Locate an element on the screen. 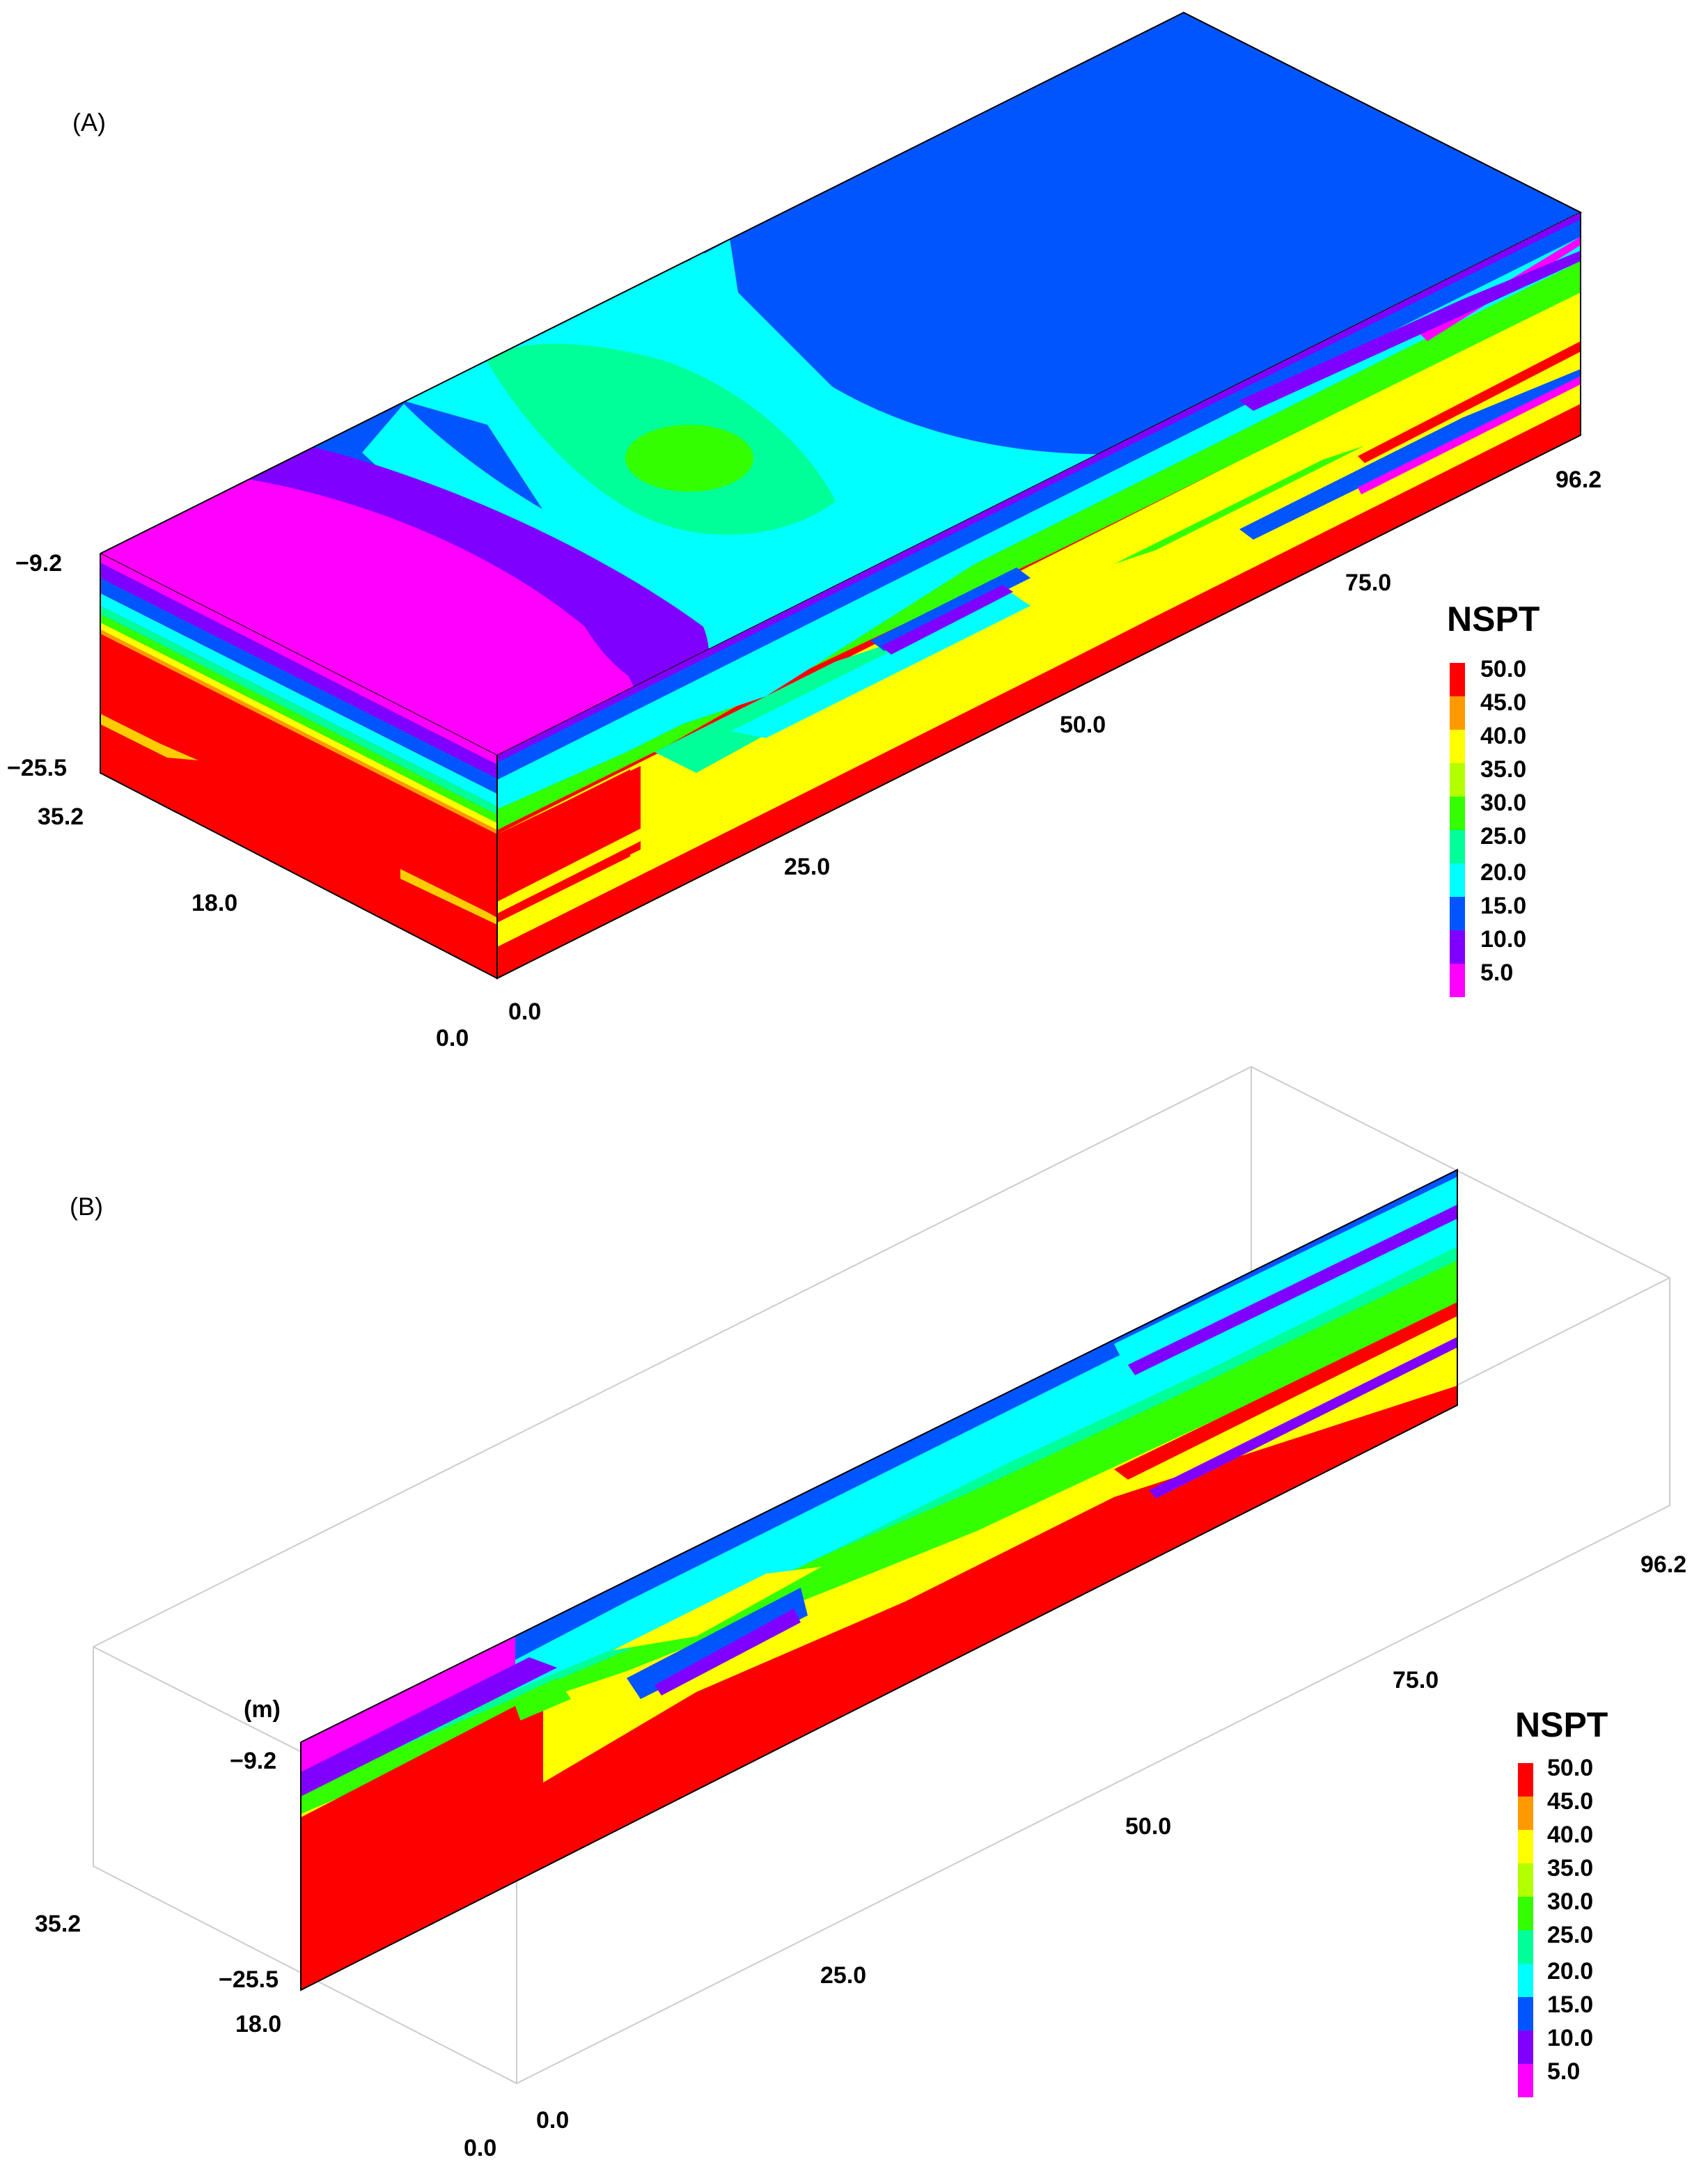 This screenshot has height=2176, width=1708. slice-red-lens-right is located at coordinates (1285, 1391).